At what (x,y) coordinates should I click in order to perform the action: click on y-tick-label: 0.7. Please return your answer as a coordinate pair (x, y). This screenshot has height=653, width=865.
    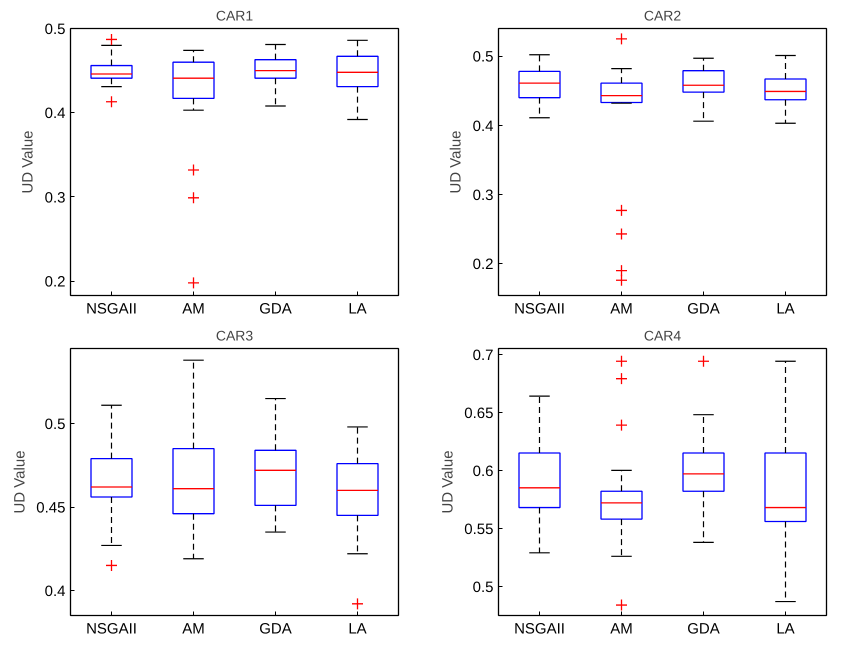
    Looking at the image, I should click on (483, 355).